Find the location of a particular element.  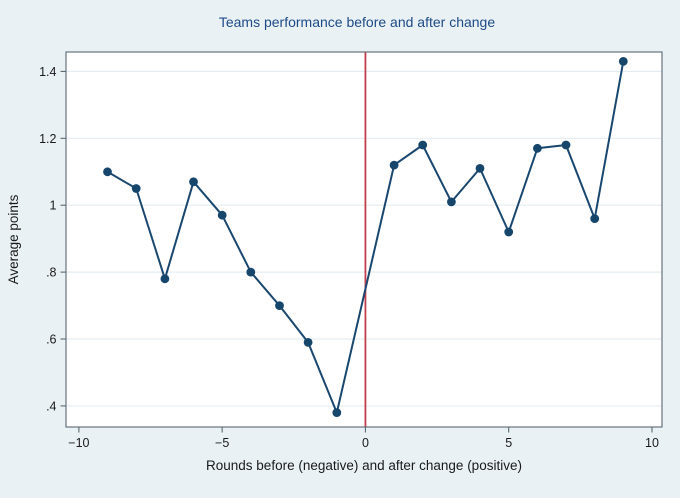

x-tick-label: −5 is located at coordinates (222, 443).